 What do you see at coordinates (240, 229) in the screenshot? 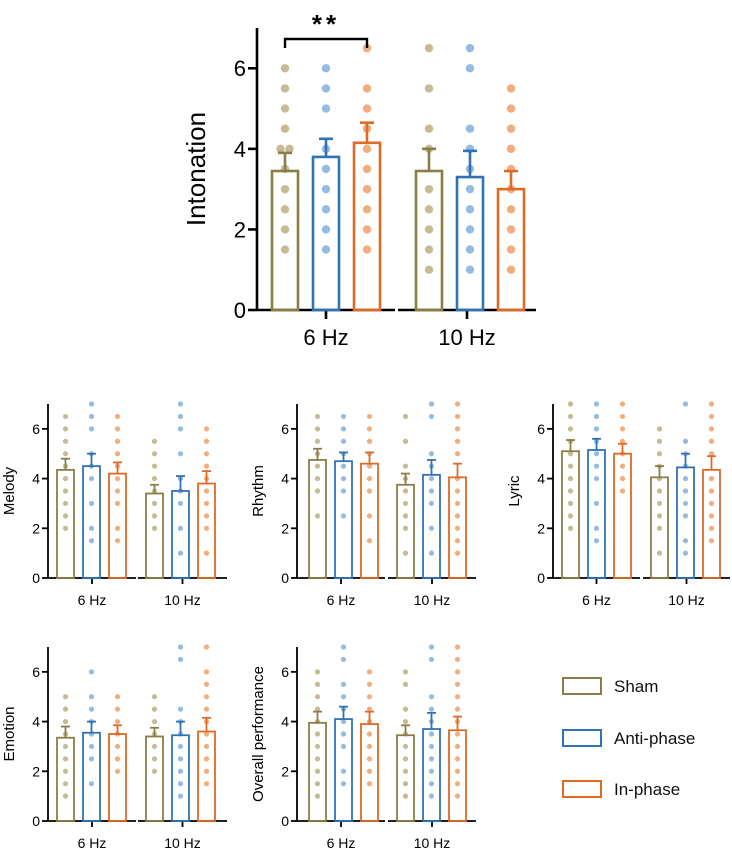
I see `y-tick-label: 2` at bounding box center [240, 229].